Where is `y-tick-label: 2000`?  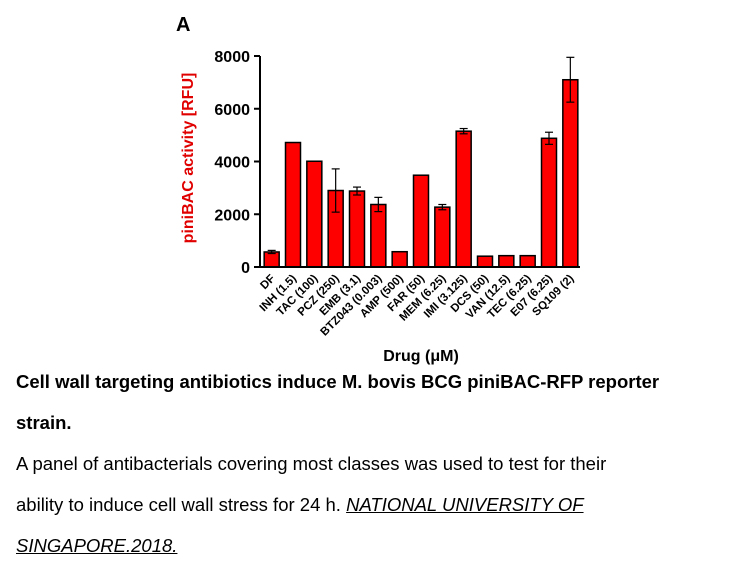 y-tick-label: 2000 is located at coordinates (232, 215).